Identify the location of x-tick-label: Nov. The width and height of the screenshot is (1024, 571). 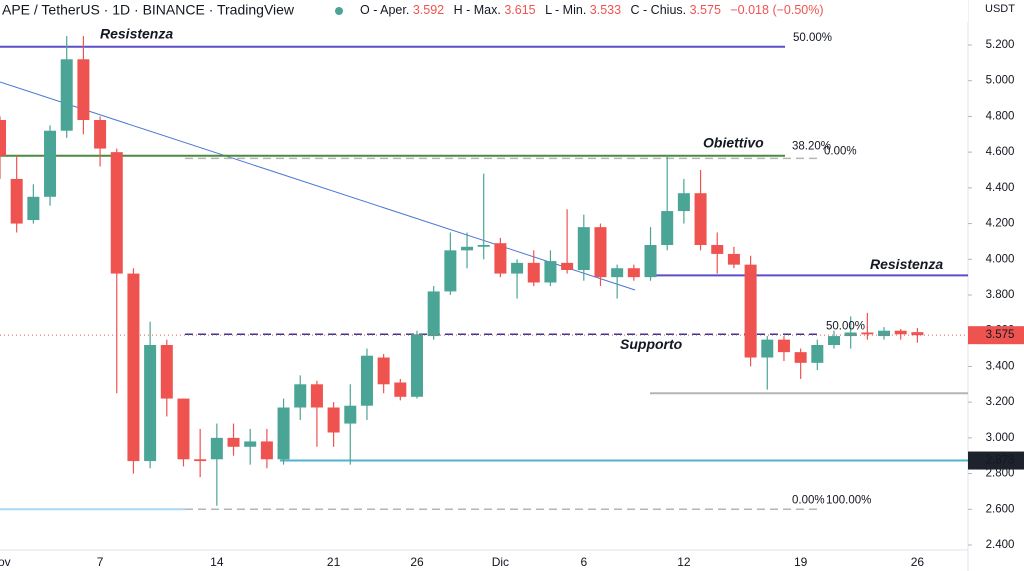
(5, 562).